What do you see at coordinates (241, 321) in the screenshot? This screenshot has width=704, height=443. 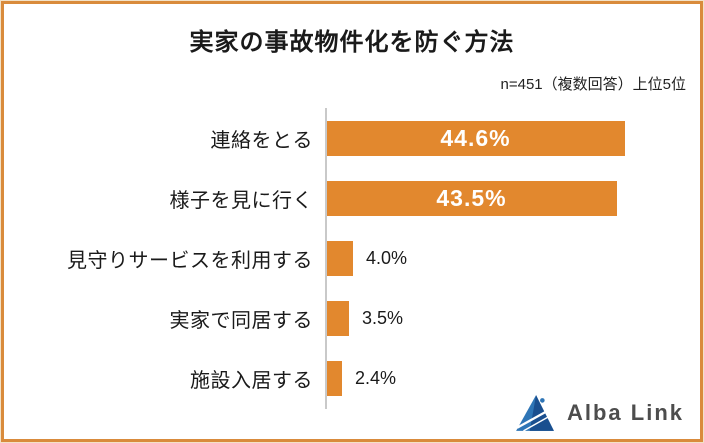 I see `category-label: 実家で同居する` at bounding box center [241, 321].